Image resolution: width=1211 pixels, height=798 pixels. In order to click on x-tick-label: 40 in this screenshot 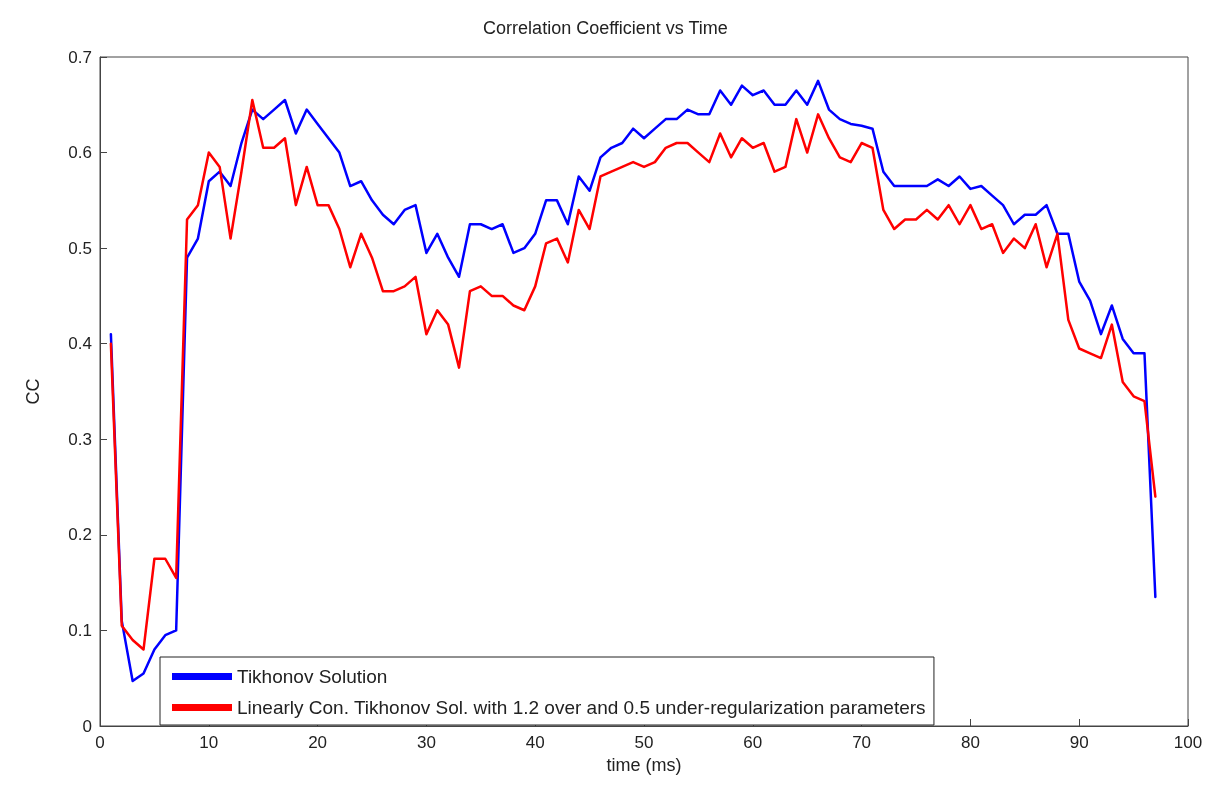, I will do `click(535, 742)`.